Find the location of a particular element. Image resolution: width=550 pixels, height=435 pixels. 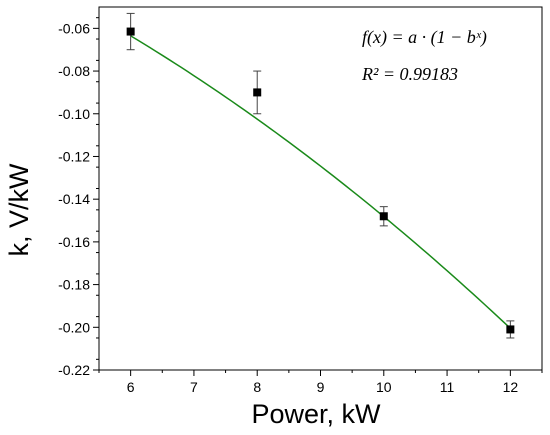

y-axis-title: k, V/kW is located at coordinates (19, 210).